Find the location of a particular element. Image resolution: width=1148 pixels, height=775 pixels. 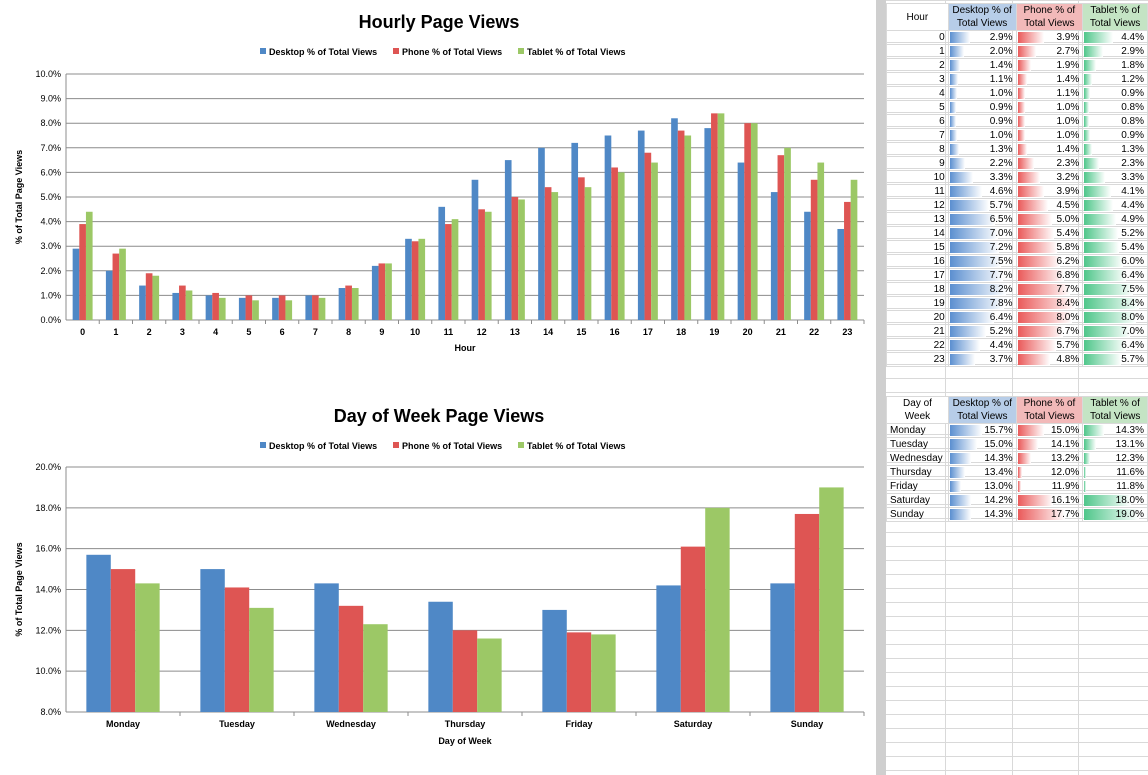

value-cell: 6.2% is located at coordinates (1049, 261).